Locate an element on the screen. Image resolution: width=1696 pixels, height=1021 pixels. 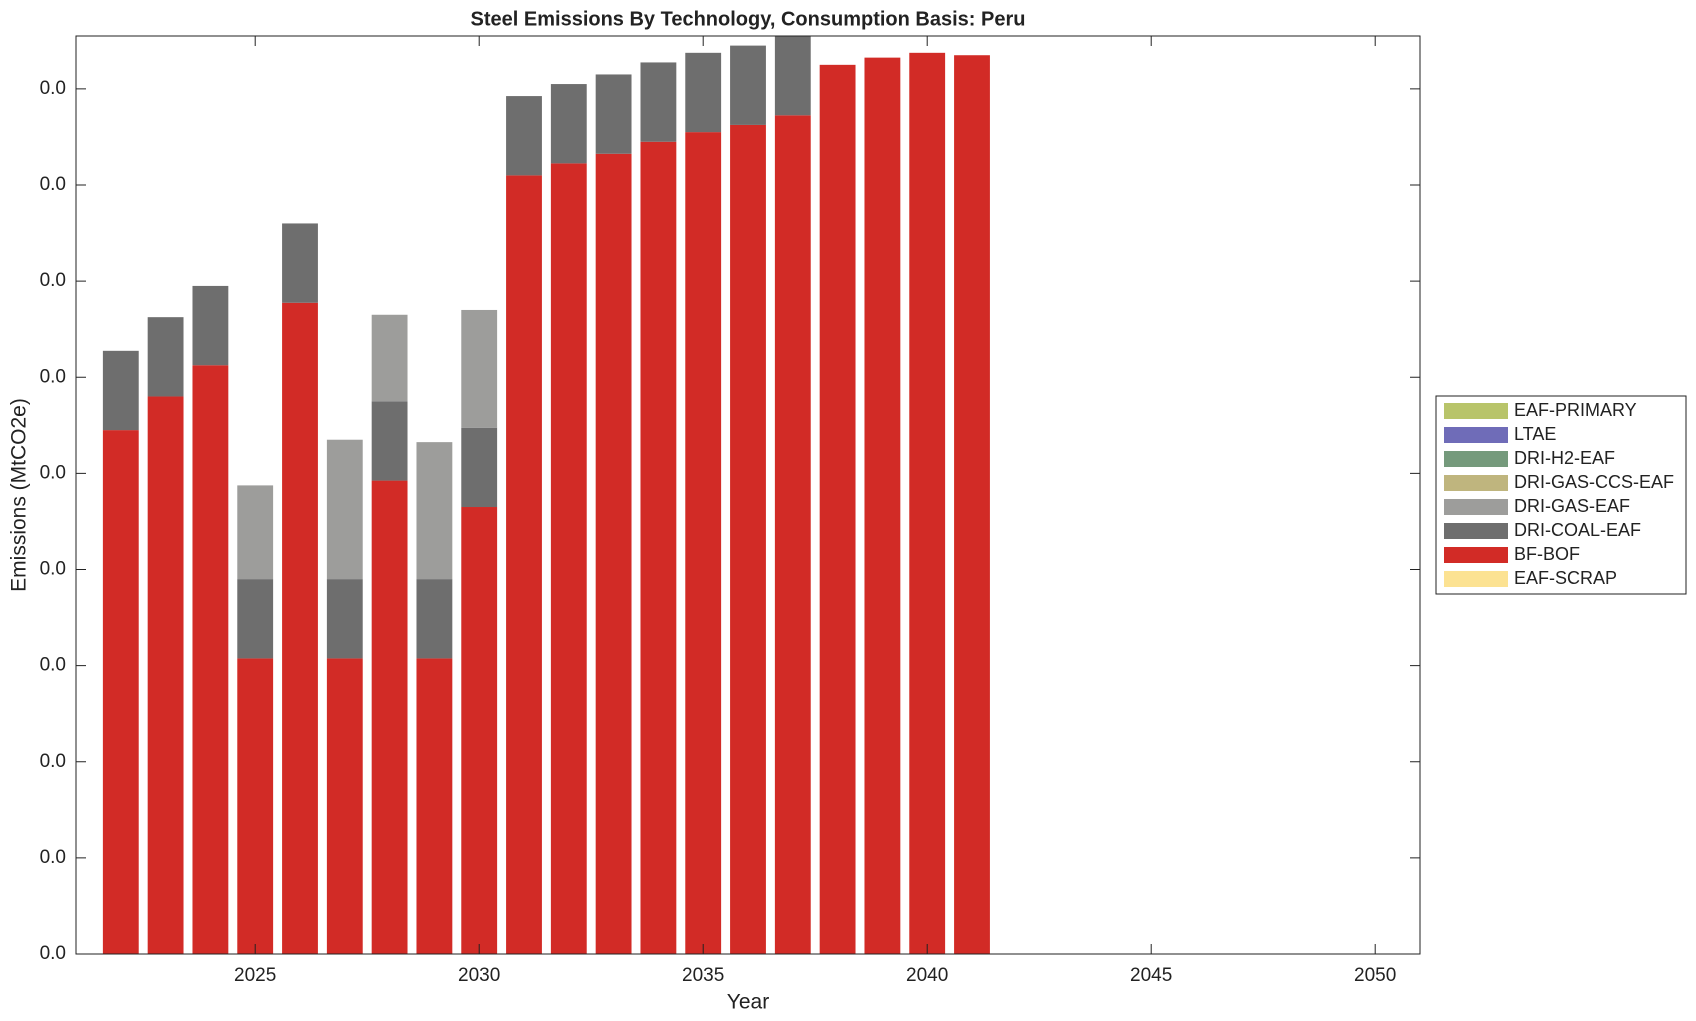
x-tick-label: 2050 is located at coordinates (1375, 975).